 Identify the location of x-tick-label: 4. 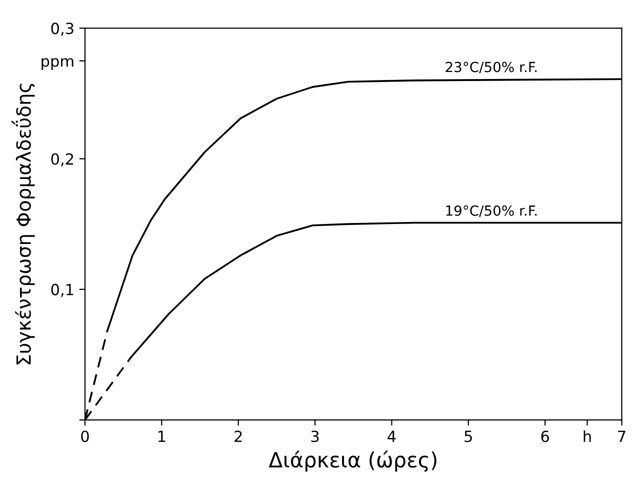
(392, 436).